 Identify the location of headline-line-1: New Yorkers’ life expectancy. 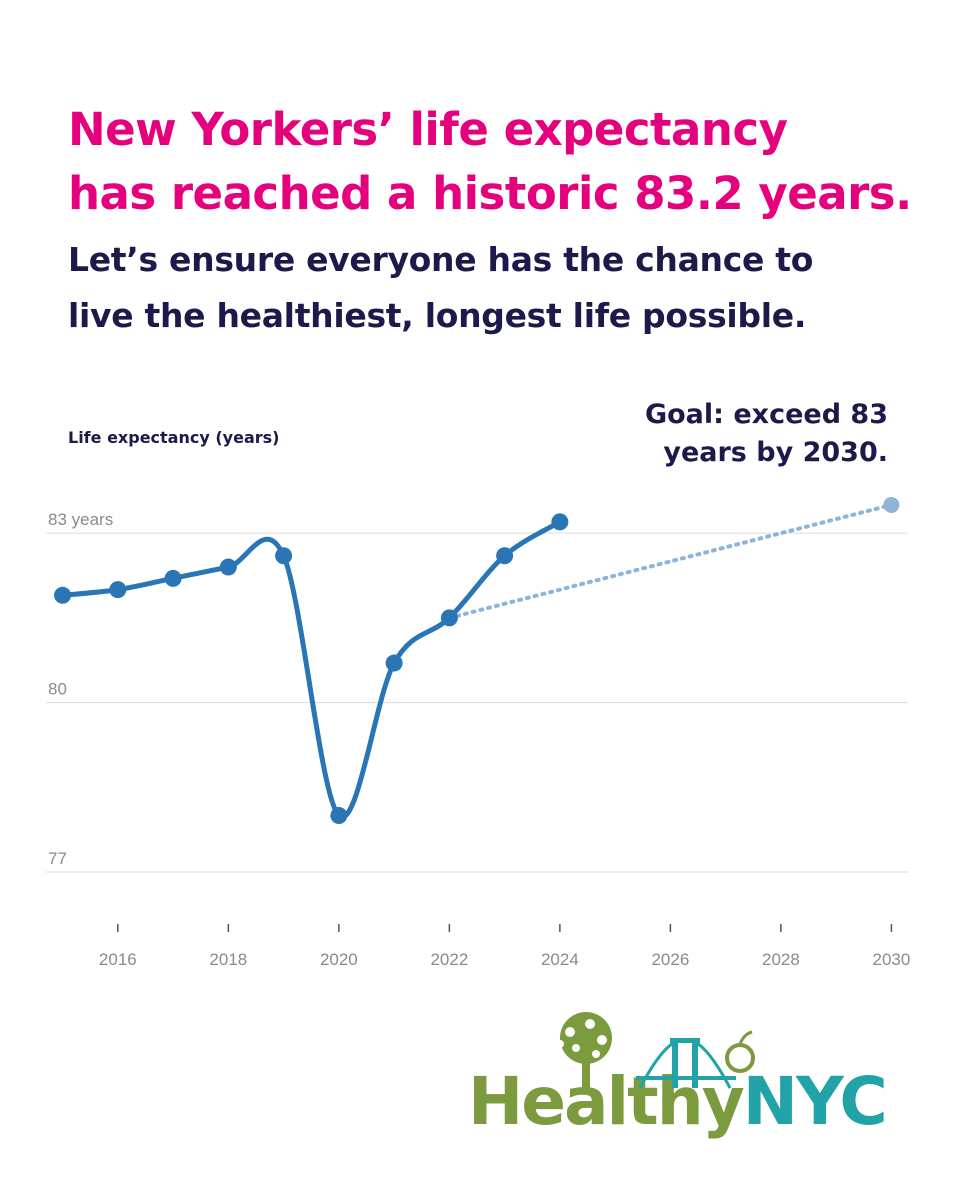
(428, 129).